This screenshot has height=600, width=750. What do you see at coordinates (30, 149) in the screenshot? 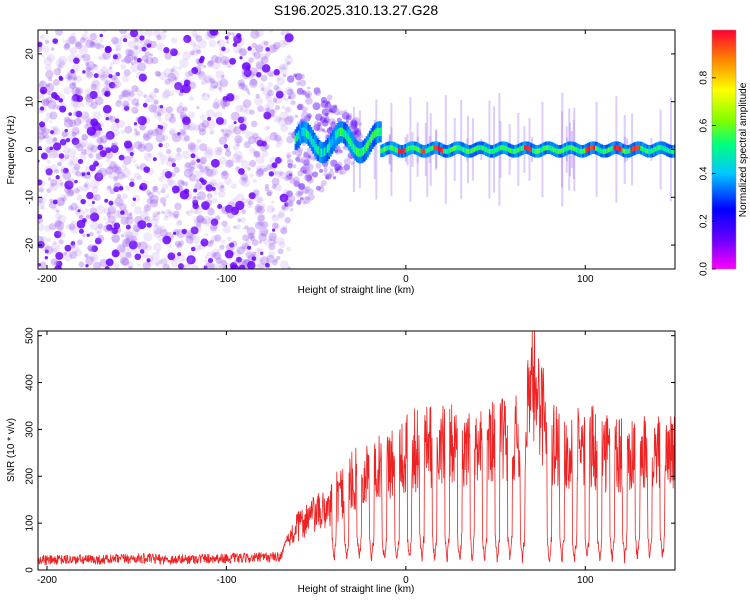
I see `y-tick-label: 0` at bounding box center [30, 149].